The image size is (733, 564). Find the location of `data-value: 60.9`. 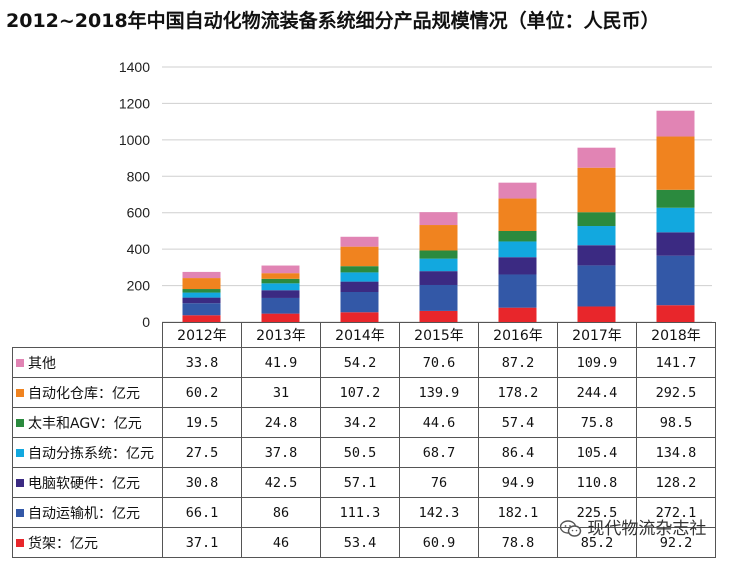

data-value: 60.9 is located at coordinates (439, 542).